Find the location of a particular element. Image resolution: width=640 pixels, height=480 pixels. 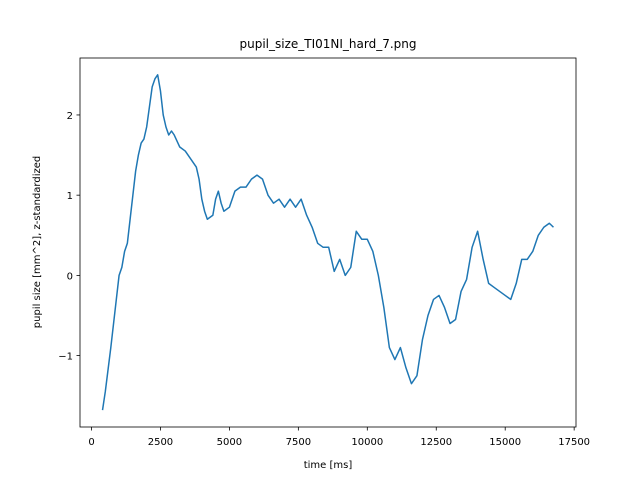

x-tick-label: 2500 is located at coordinates (160, 442).